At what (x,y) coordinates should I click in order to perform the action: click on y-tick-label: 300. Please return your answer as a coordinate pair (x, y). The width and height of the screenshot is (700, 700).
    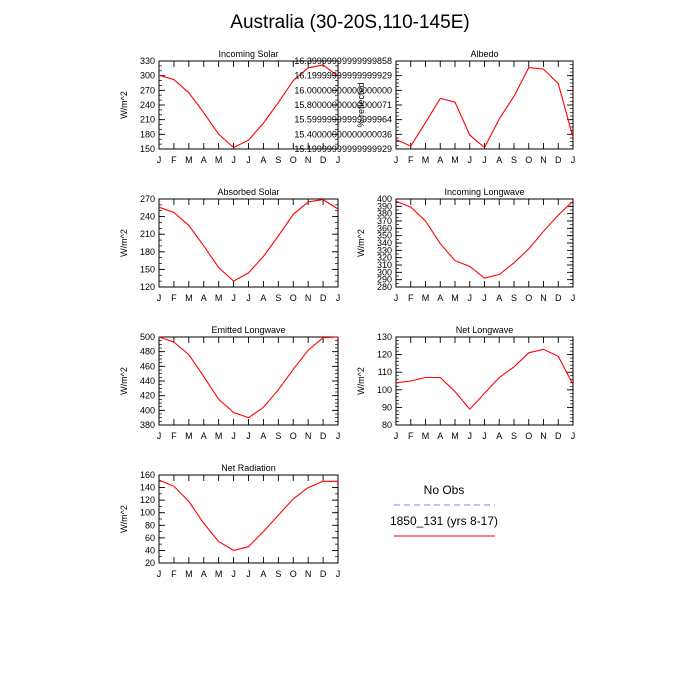
    Looking at the image, I should click on (147, 76).